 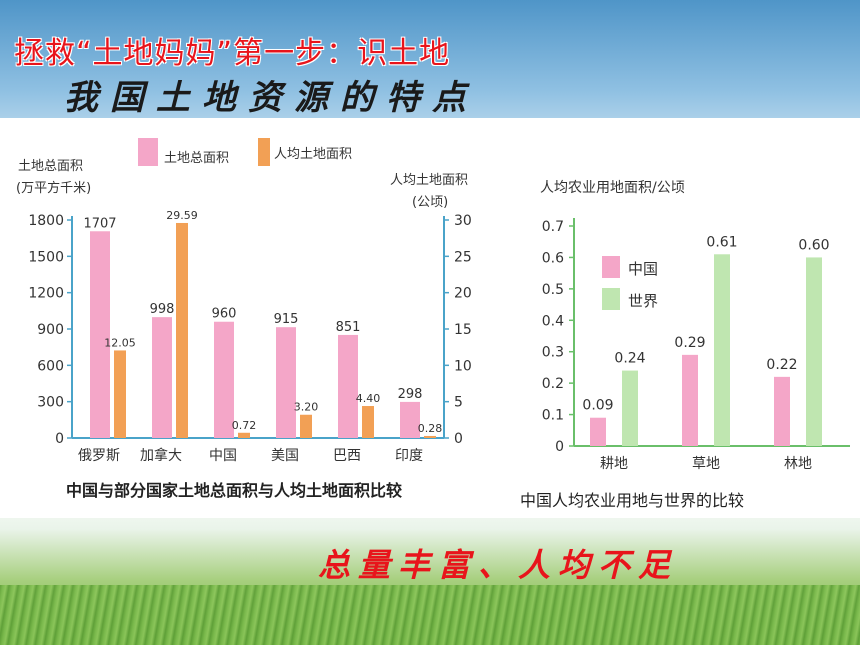 What do you see at coordinates (285, 456) in the screenshot?
I see `category-label: 美国` at bounding box center [285, 456].